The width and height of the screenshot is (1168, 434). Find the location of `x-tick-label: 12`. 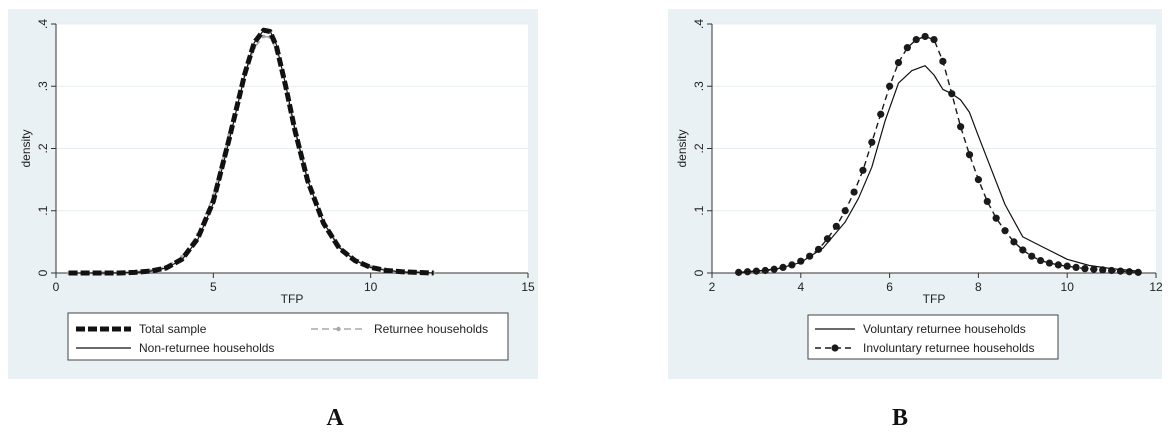

x-tick-label: 12 is located at coordinates (1156, 287).